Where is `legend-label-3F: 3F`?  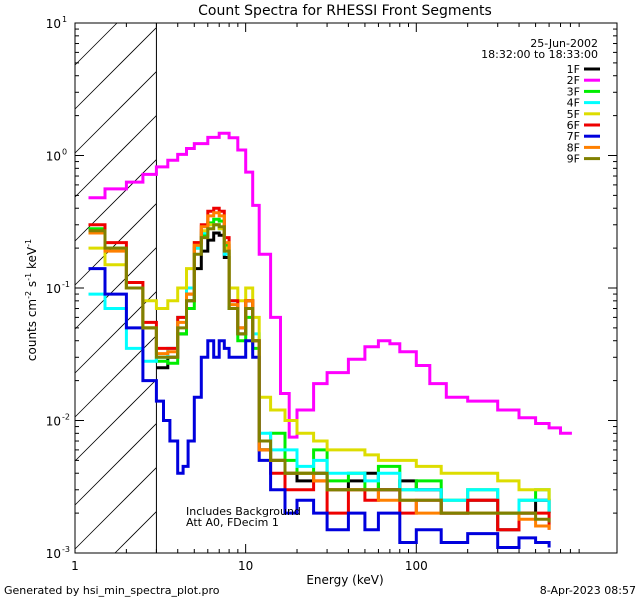 legend-label-3F: 3F is located at coordinates (573, 91).